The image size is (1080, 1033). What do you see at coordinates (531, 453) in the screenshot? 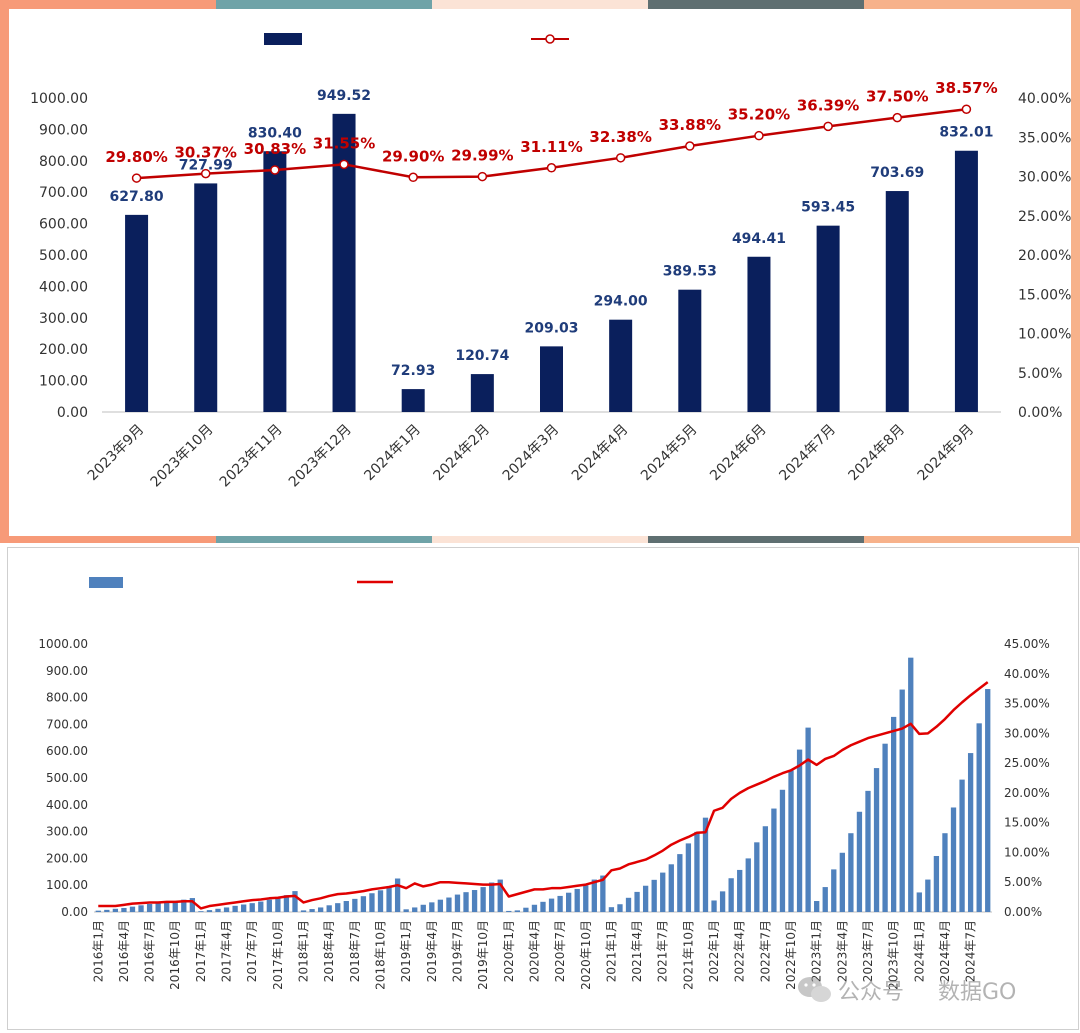
I see `x-category-label: 2024年3月` at bounding box center [531, 453].